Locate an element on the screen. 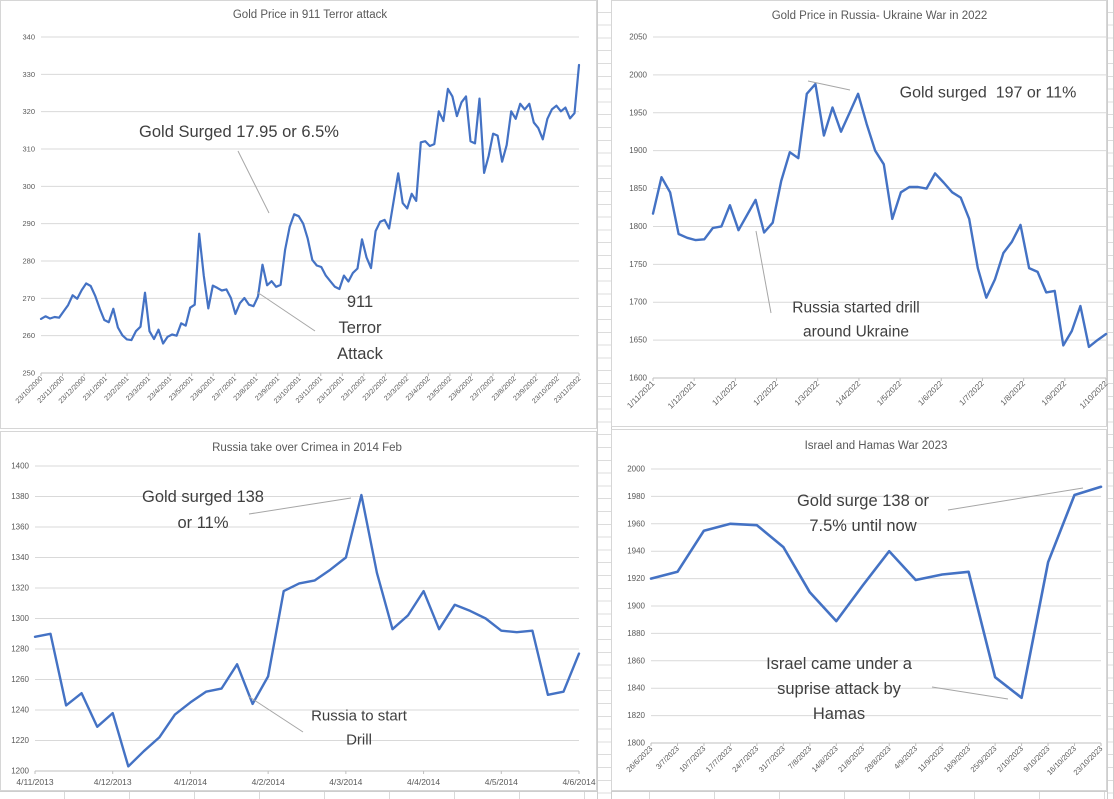 Image resolution: width=1114 pixels, height=799 pixels. x-tick-label: 10/7/2023 is located at coordinates (692, 759).